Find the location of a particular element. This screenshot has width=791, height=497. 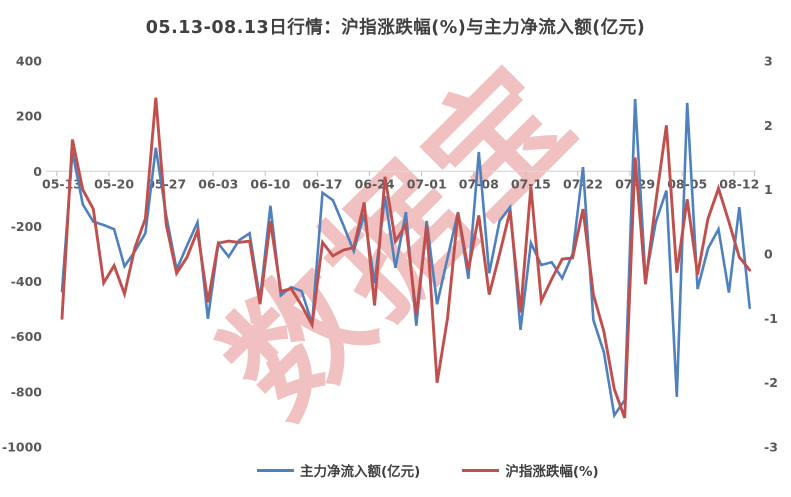

legend-item-main-inflow: 主力净流入额(亿元) is located at coordinates (338, 470).